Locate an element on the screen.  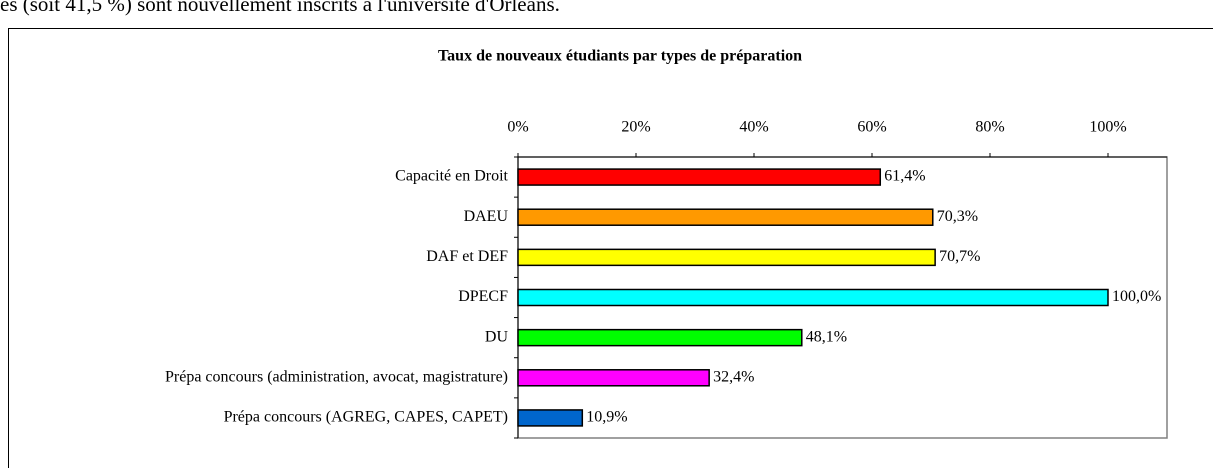
x-tick-label: 60% is located at coordinates (871, 127).